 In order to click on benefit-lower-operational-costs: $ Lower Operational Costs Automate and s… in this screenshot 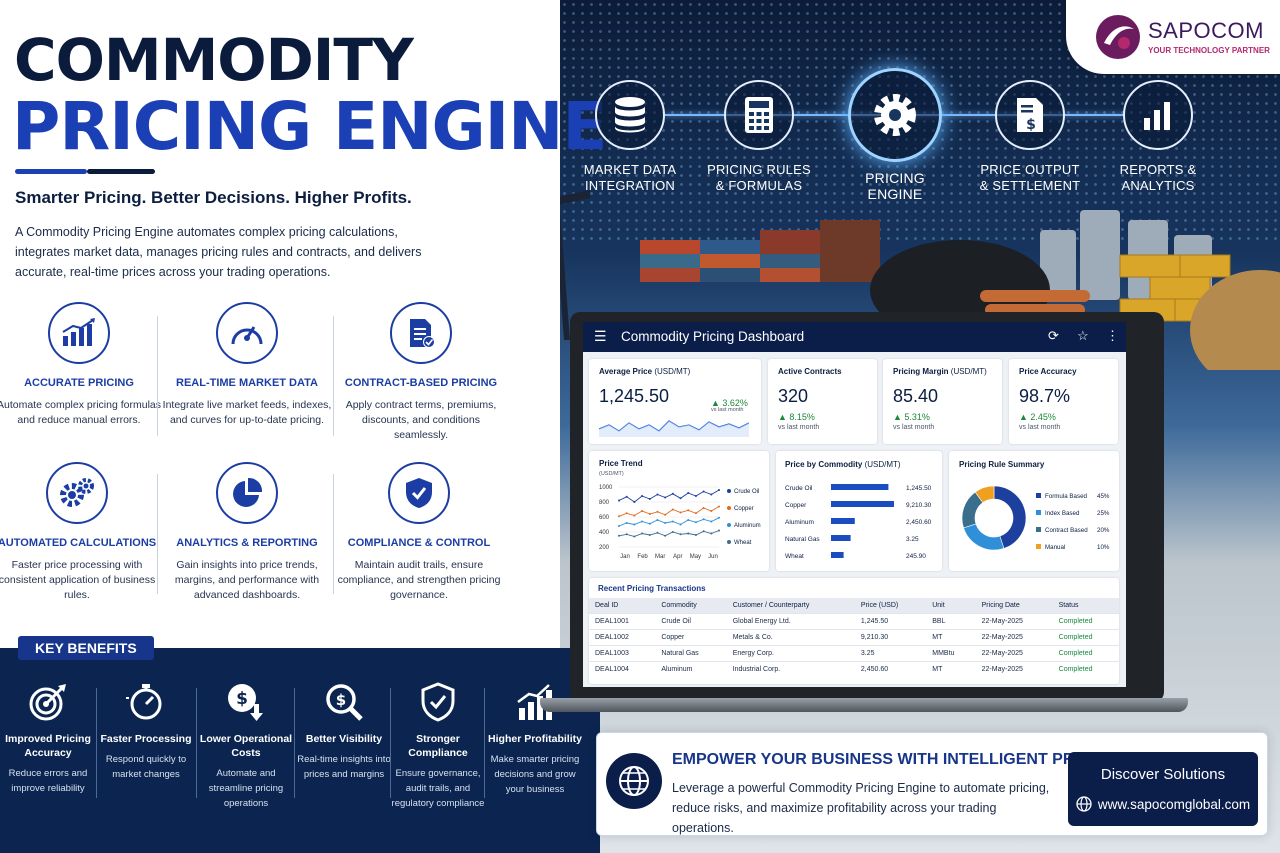, I will do `click(246, 745)`.